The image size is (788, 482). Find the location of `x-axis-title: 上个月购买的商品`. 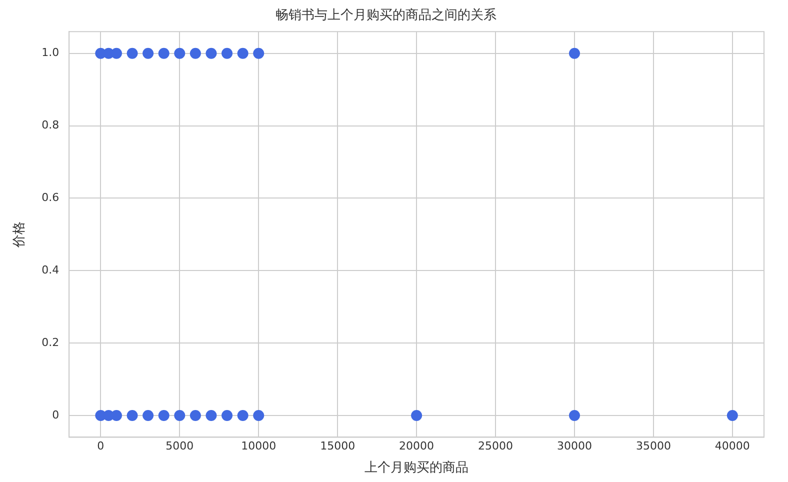

x-axis-title: 上个月购买的商品 is located at coordinates (416, 468).